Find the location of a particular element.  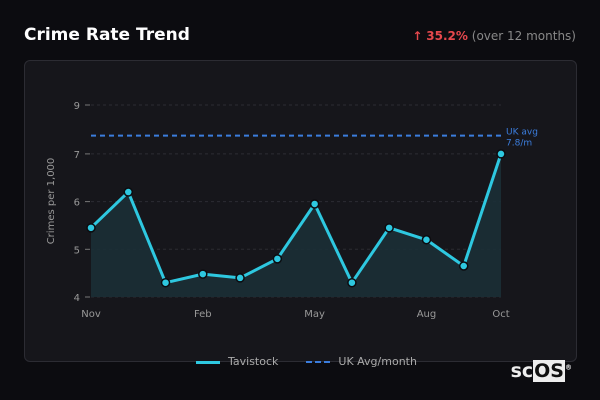

change-stat: ↑ 35.2% (over 12 months) is located at coordinates (494, 36).